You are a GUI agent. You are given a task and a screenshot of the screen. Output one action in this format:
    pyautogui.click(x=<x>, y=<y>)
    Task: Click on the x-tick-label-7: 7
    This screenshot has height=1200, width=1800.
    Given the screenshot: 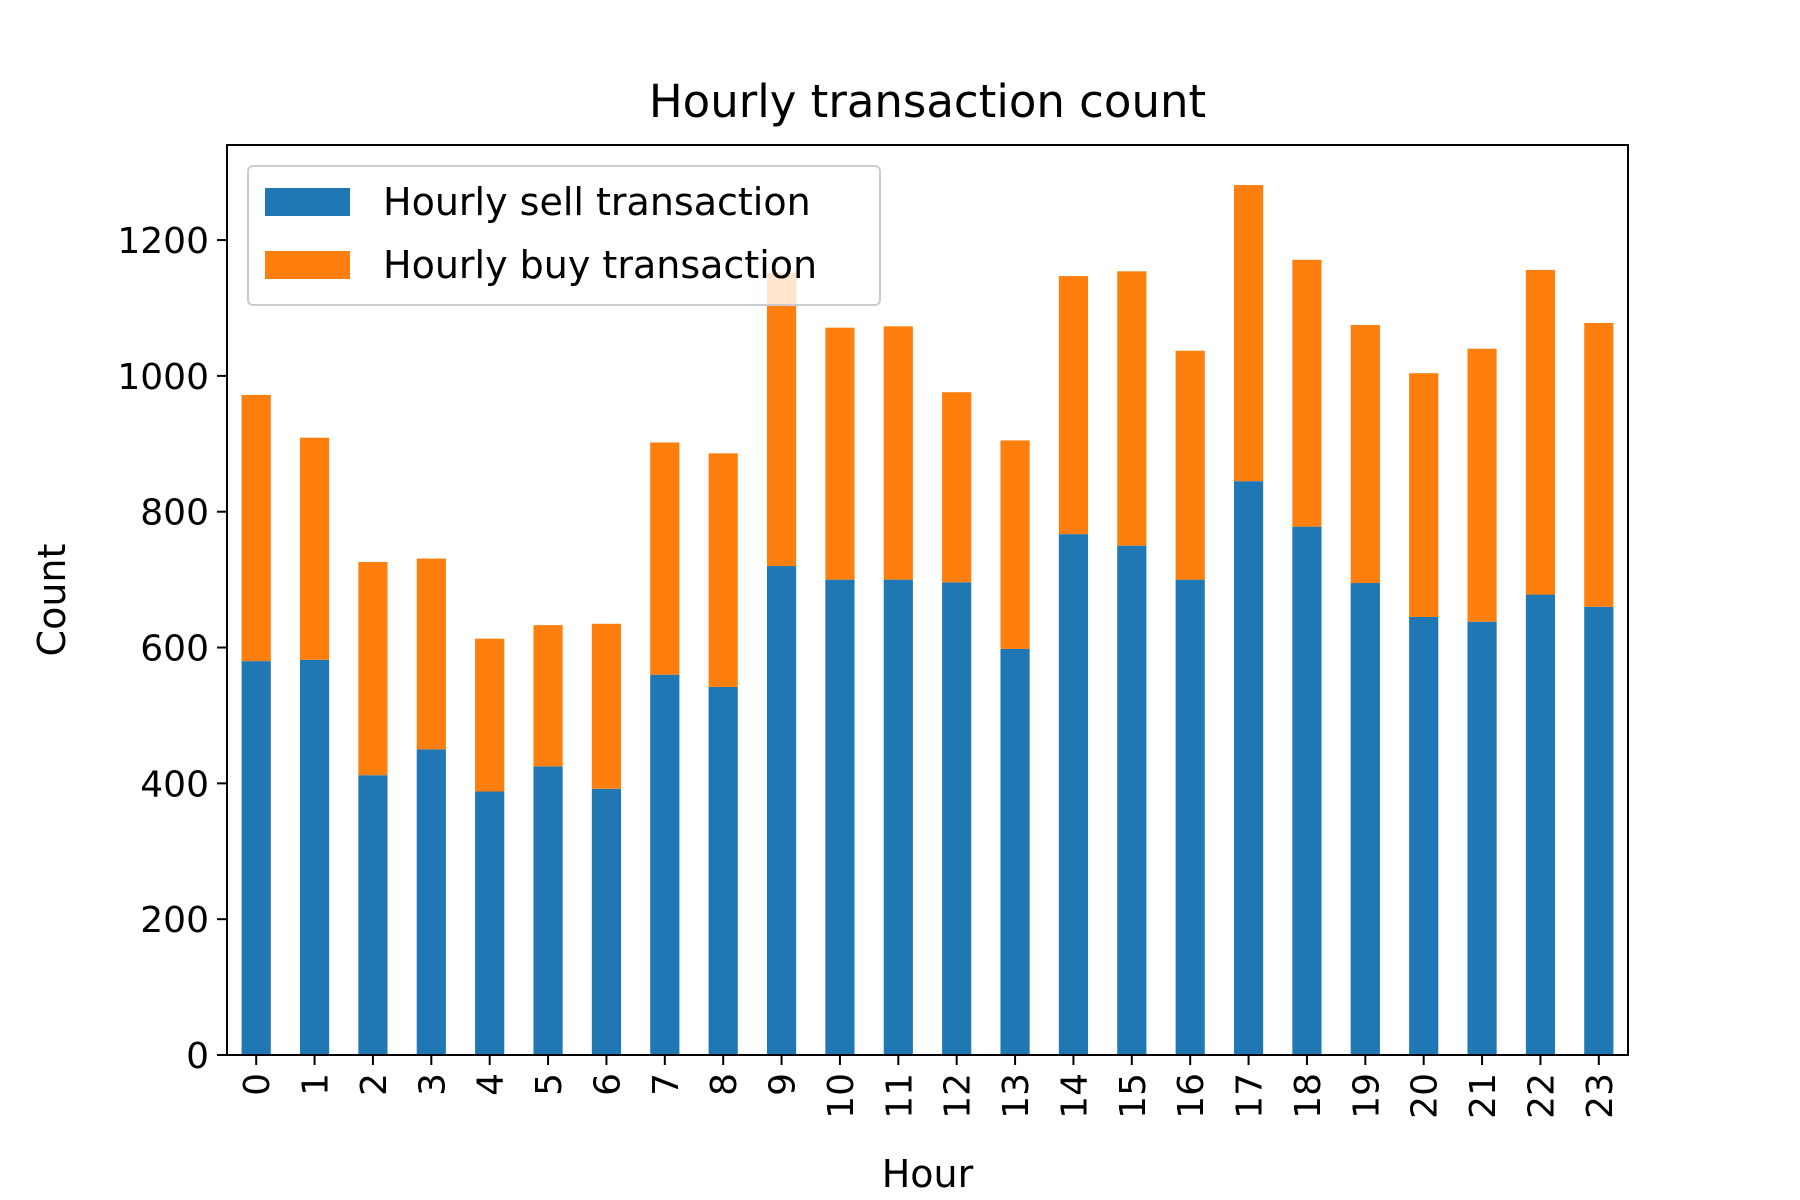 What is the action you would take?
    pyautogui.click(x=666, y=1084)
    